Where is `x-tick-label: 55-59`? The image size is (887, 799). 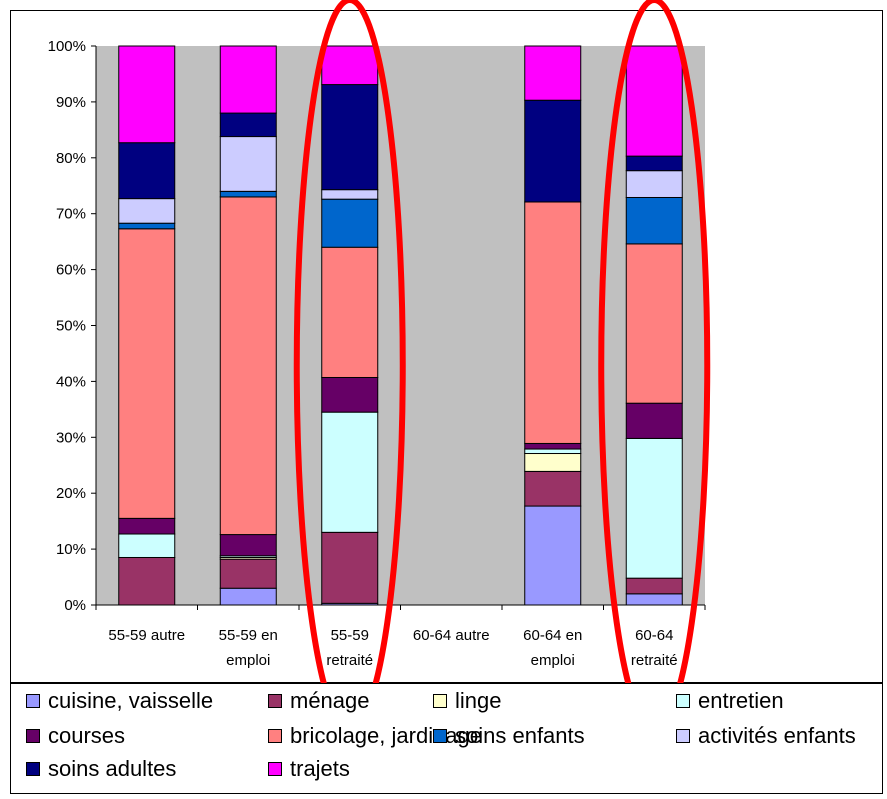 x-tick-label: 55-59 is located at coordinates (350, 635).